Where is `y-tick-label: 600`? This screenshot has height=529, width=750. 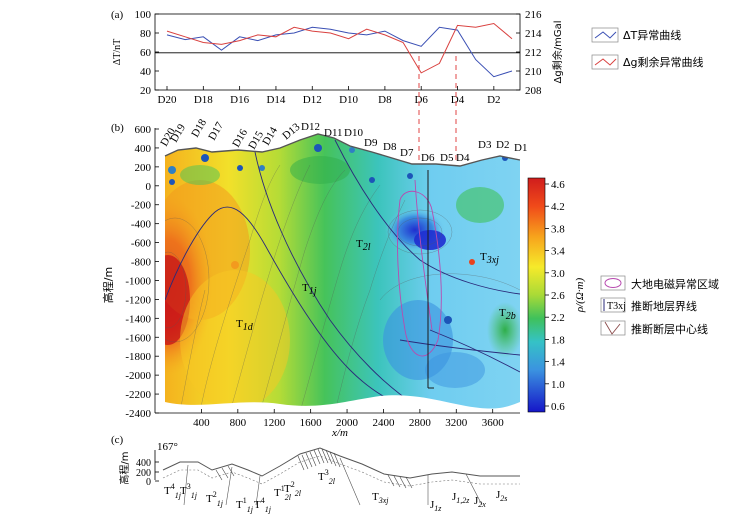 y-tick-label: 600 is located at coordinates (143, 130).